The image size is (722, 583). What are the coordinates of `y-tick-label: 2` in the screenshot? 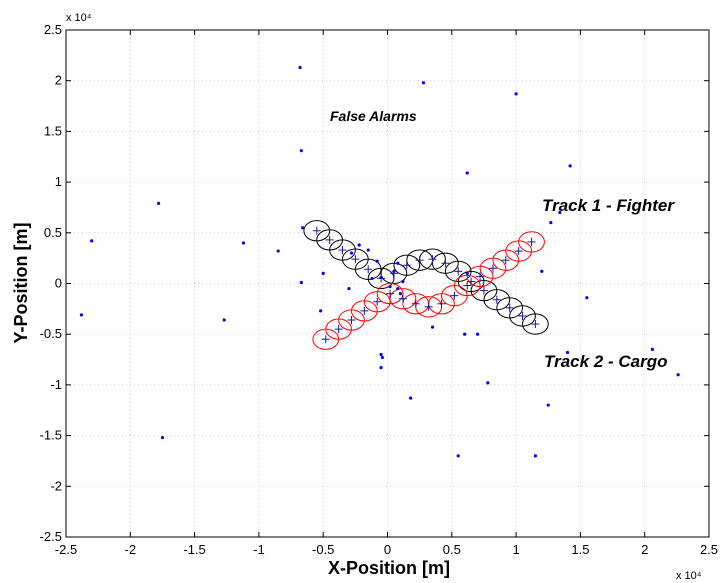 It's located at (58, 80).